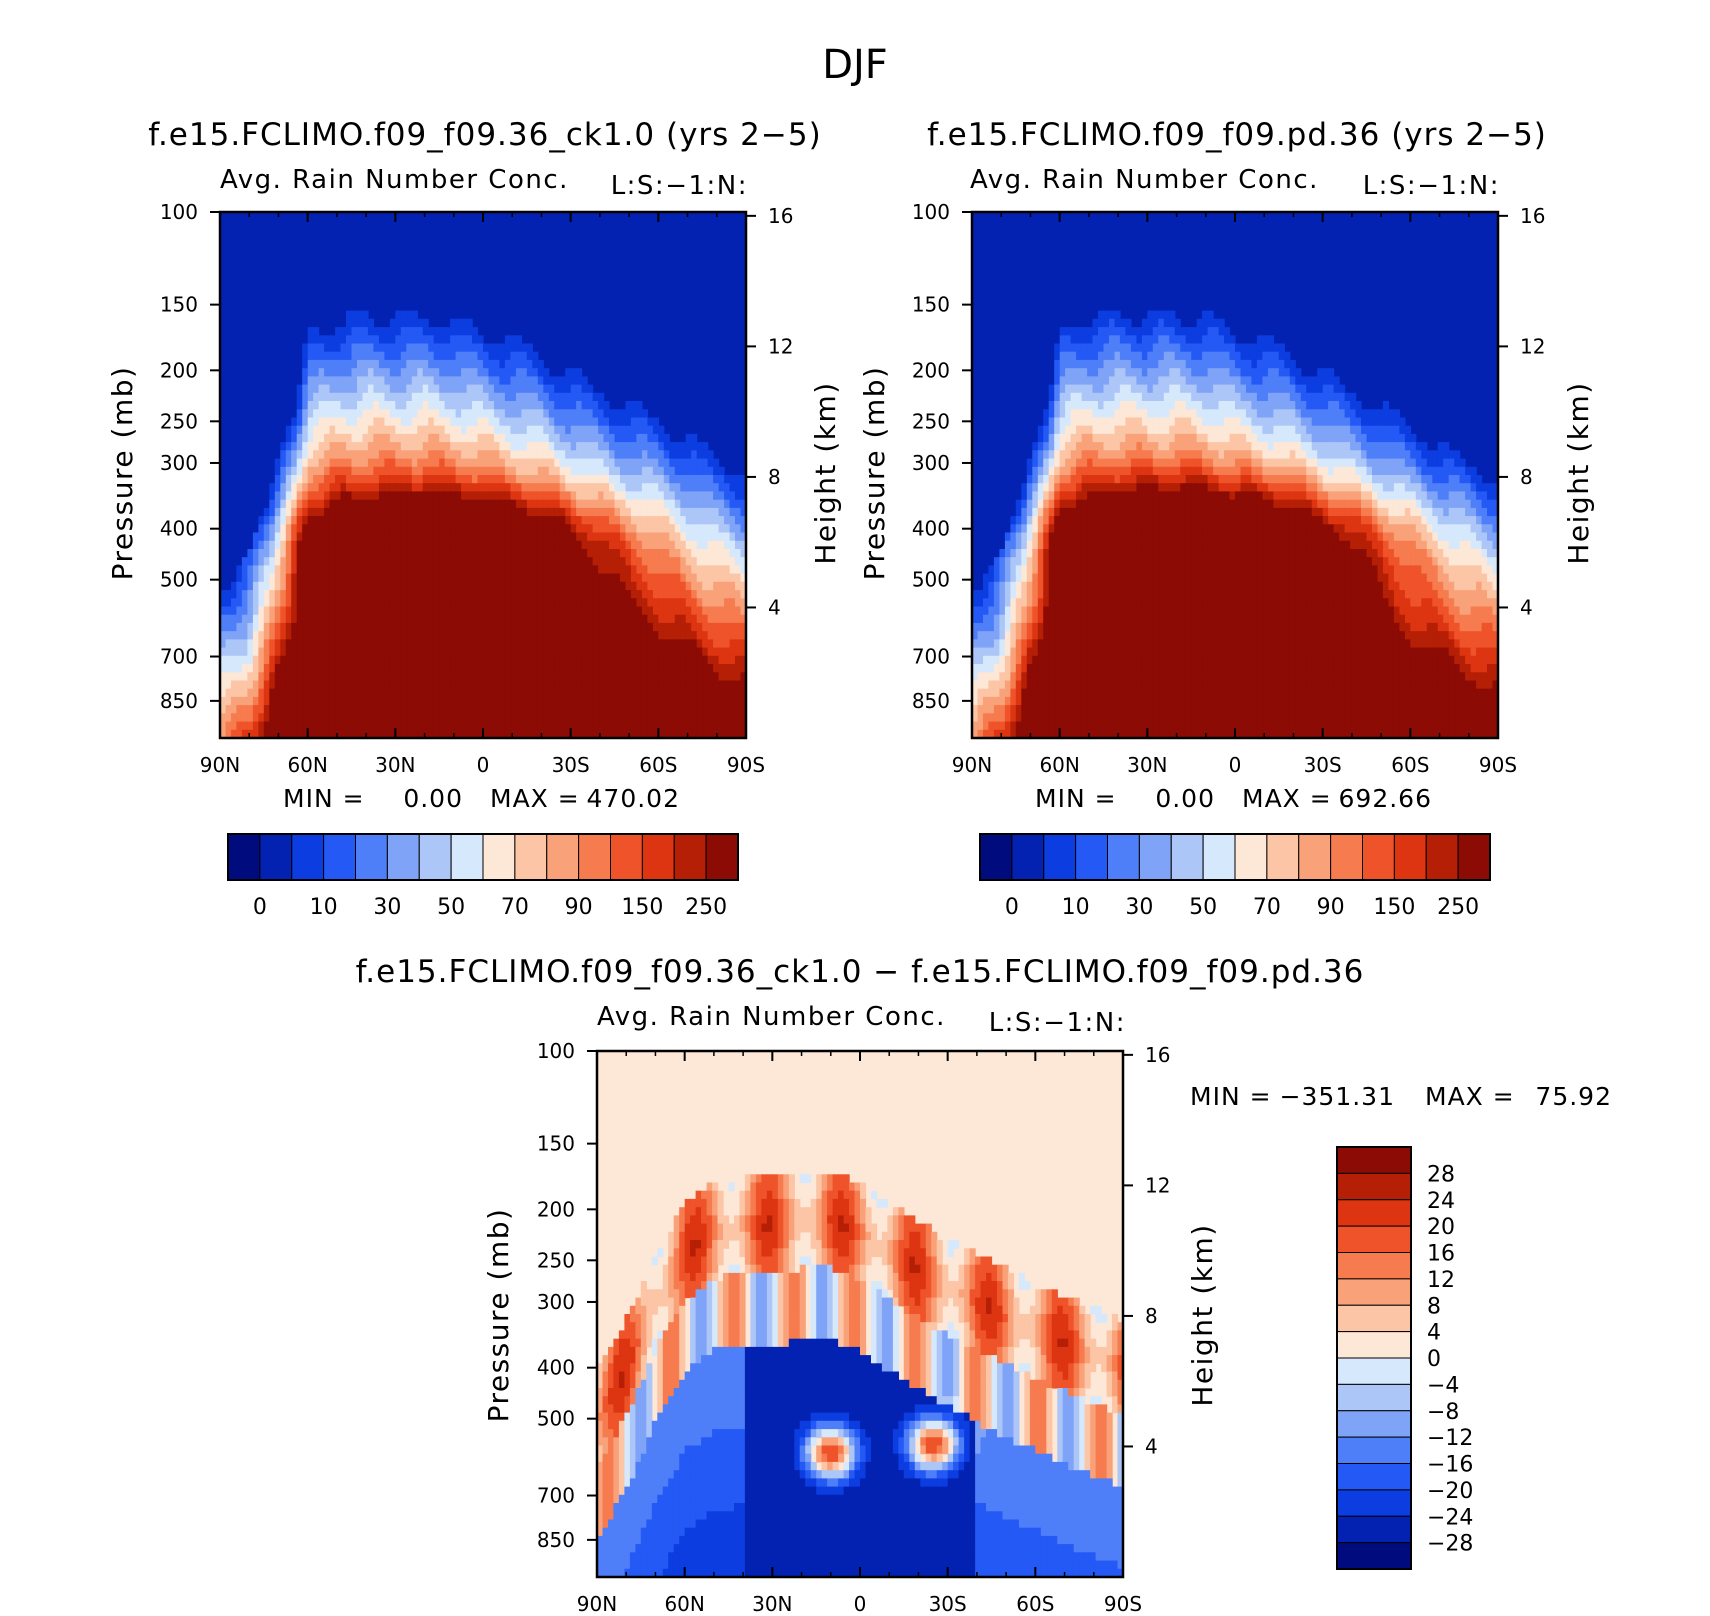 The height and width of the screenshot is (1616, 1710). What do you see at coordinates (387, 907) in the screenshot?
I see `colorbar-label: 30` at bounding box center [387, 907].